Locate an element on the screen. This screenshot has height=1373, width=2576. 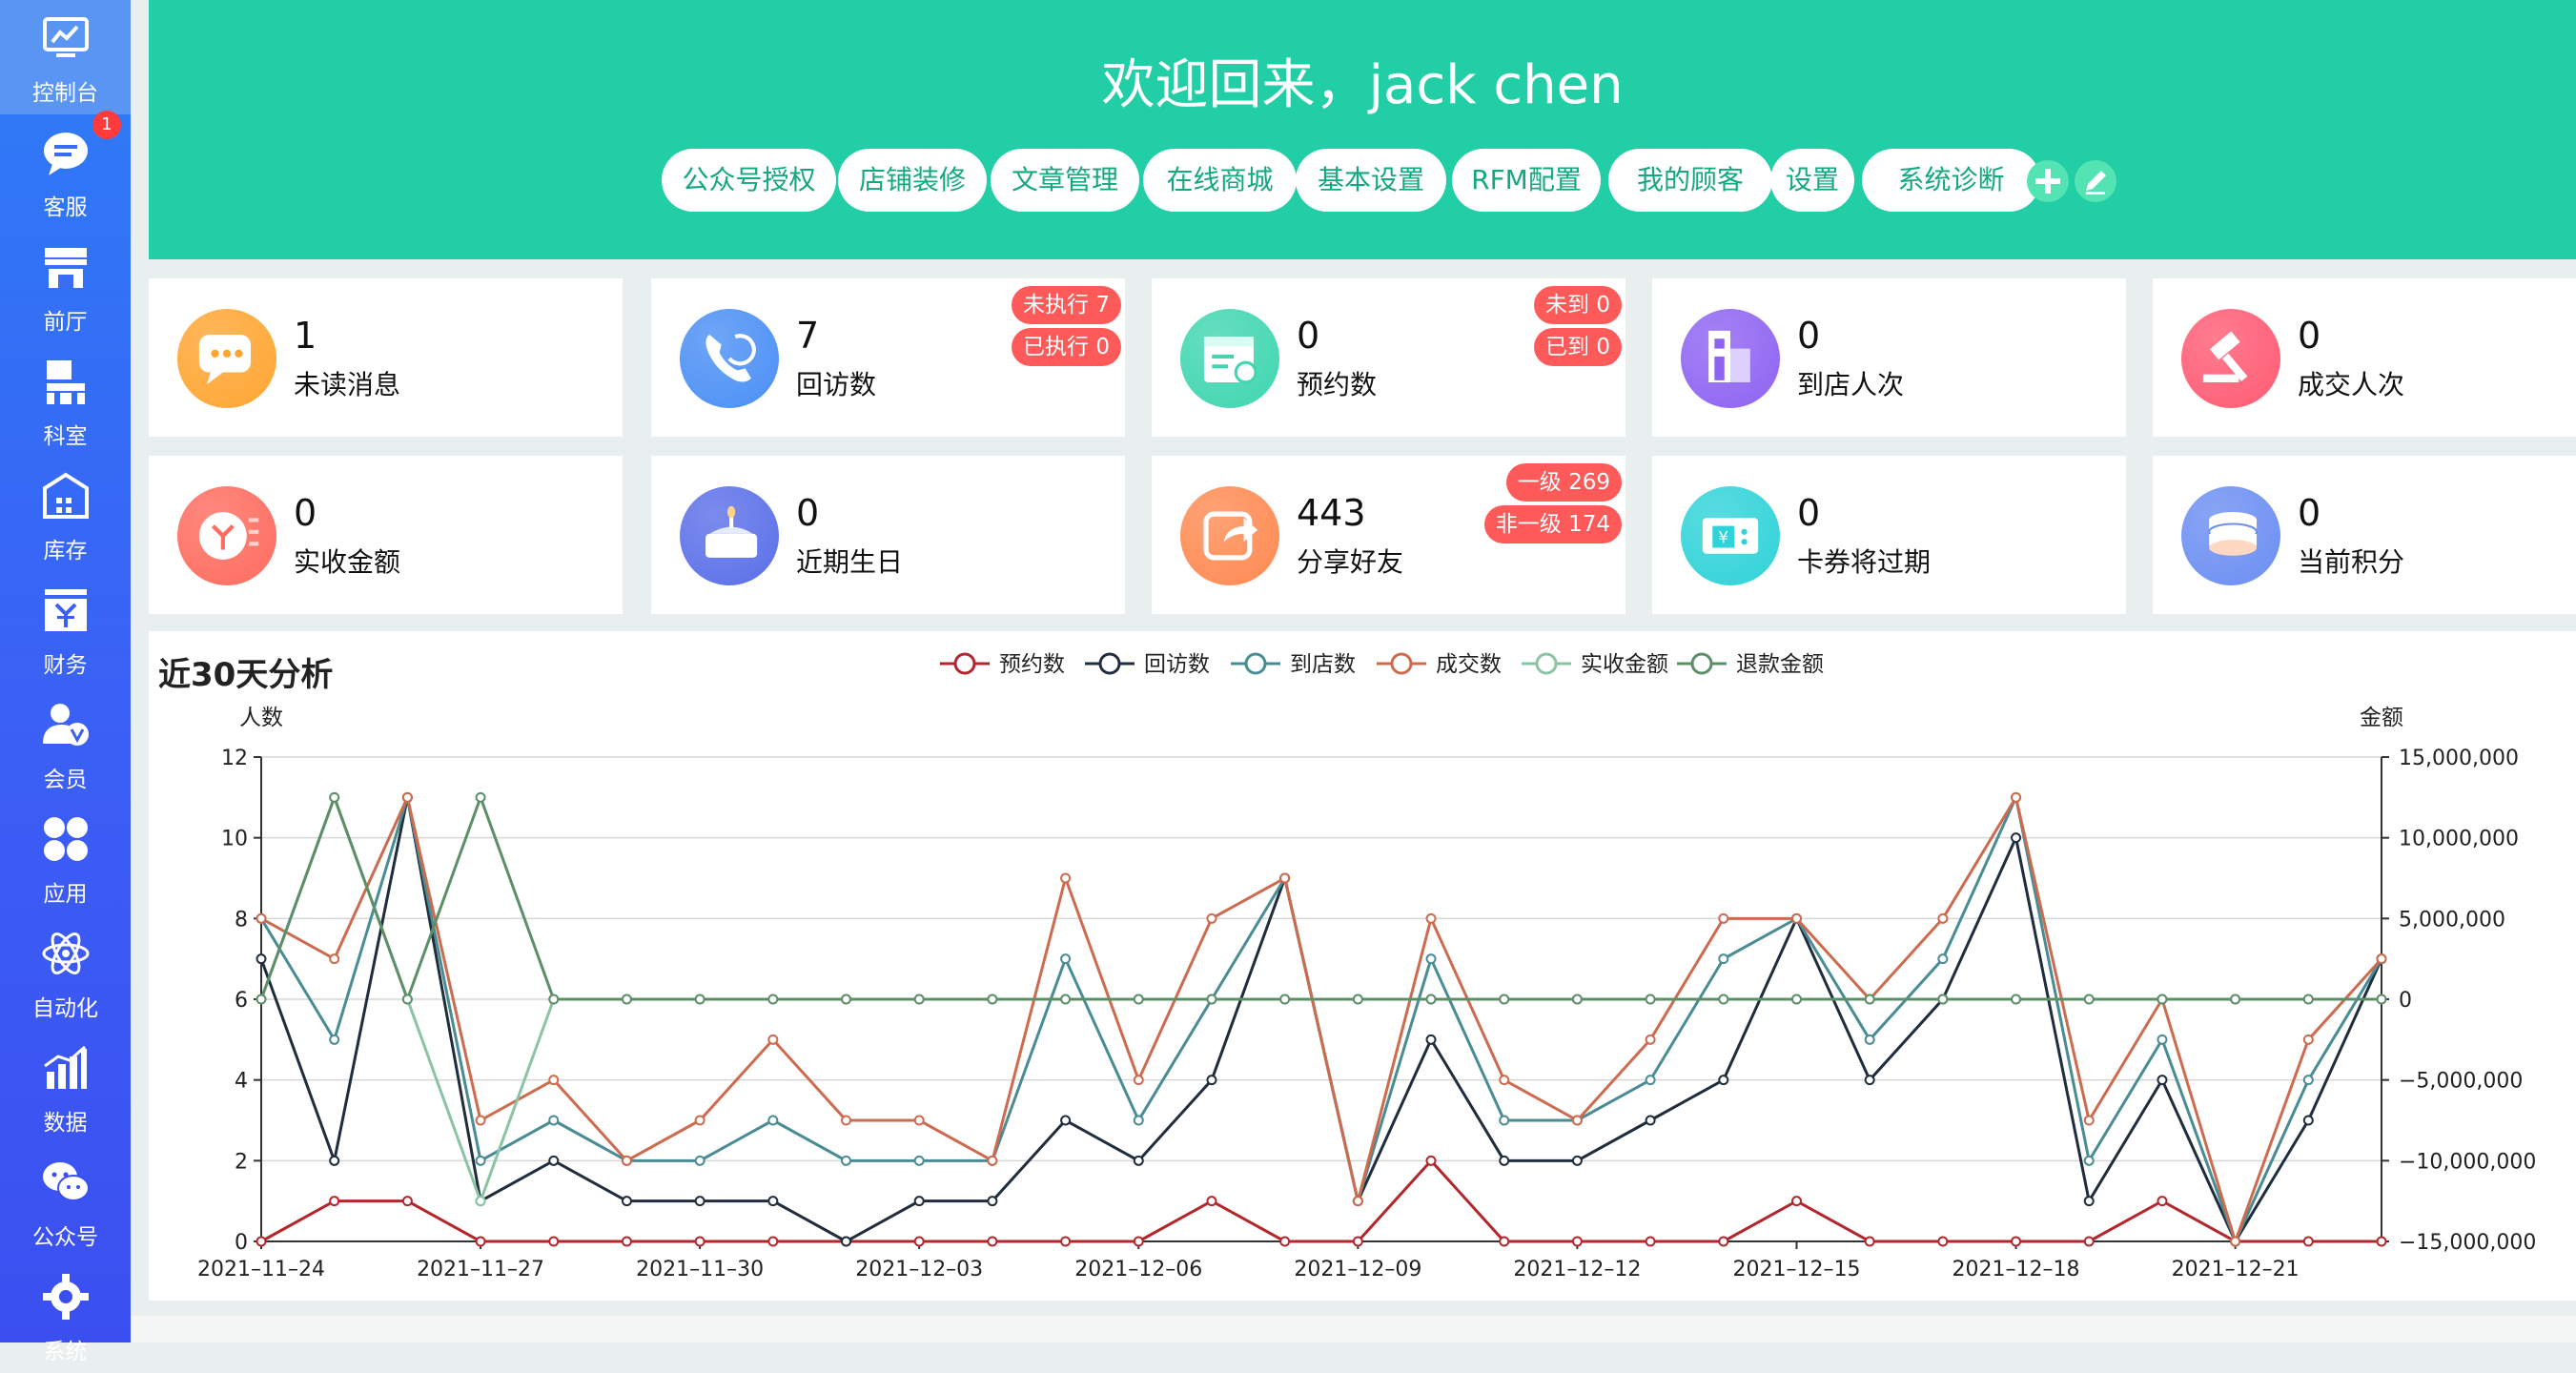
apps-grid-icon is located at coordinates (66, 839).